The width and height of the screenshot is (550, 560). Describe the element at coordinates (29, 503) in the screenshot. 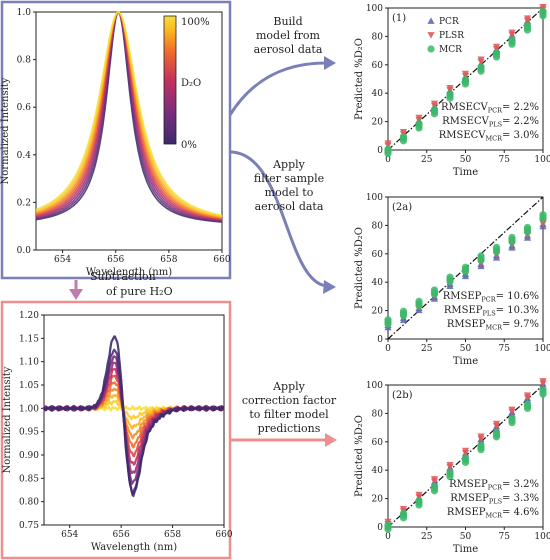

I see `y-tick-label: 0.80` at that location.